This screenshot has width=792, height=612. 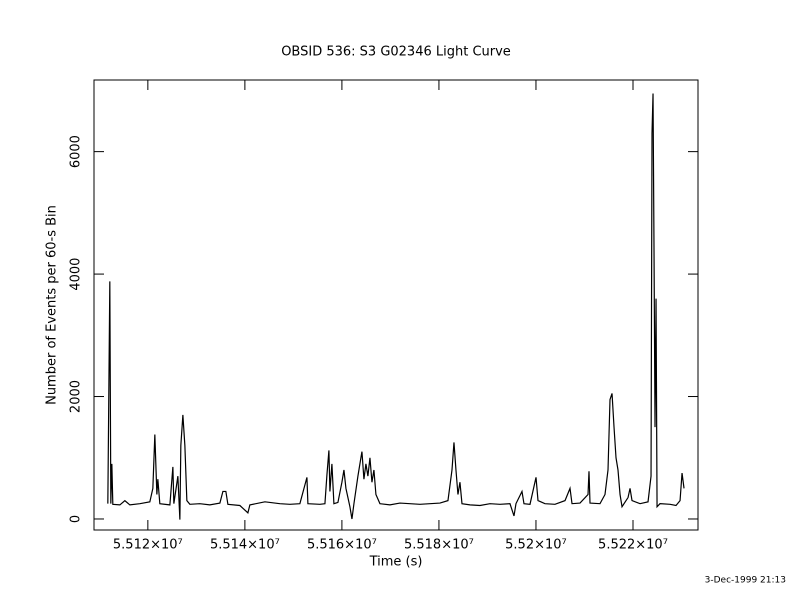 What do you see at coordinates (633, 545) in the screenshot?
I see `x-tick-label: 5.522×10⁷` at bounding box center [633, 545].